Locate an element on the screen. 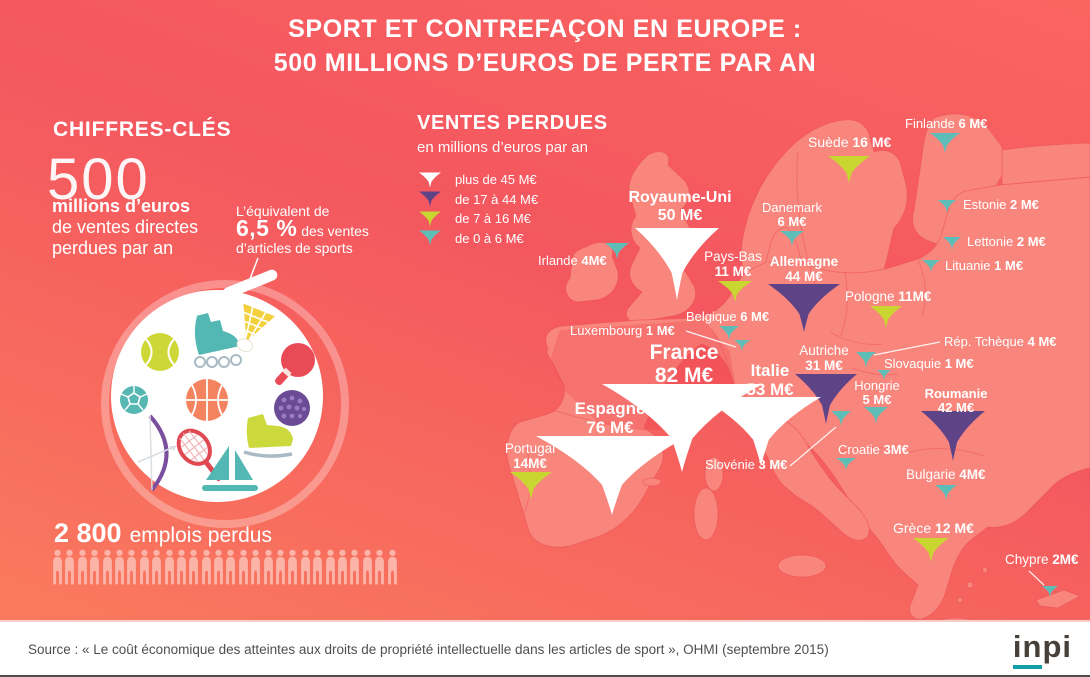 The height and width of the screenshot is (677, 1090). country-value: 53 M€ is located at coordinates (770, 389).